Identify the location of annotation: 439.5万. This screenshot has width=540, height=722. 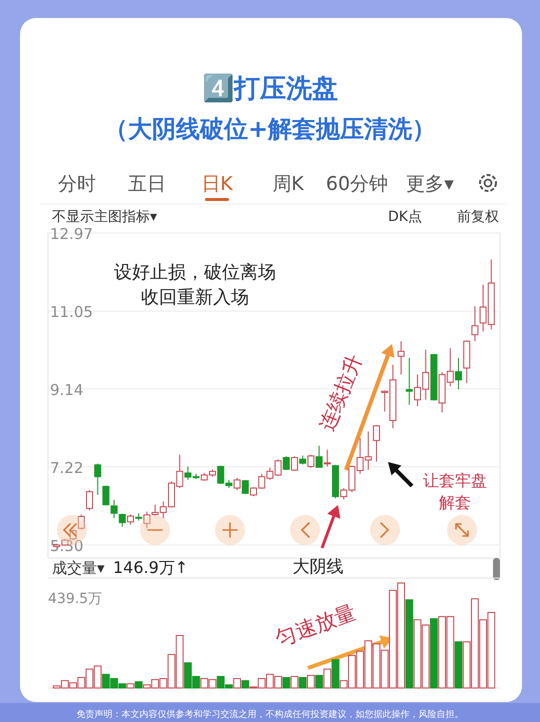
(75, 599).